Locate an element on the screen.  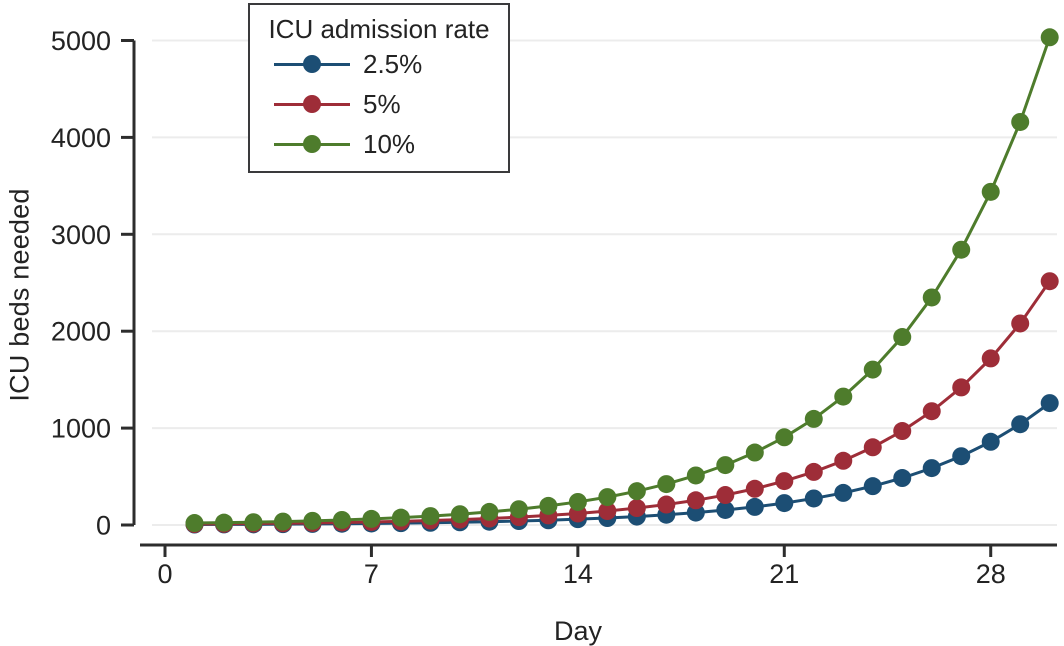
y-tick-label-0: 0 is located at coordinates (103, 525).